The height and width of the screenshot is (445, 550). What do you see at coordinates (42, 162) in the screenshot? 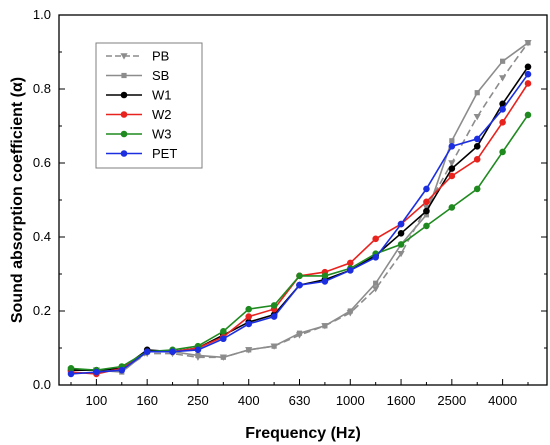
I see `y-tick-label: 0.6` at bounding box center [42, 162].